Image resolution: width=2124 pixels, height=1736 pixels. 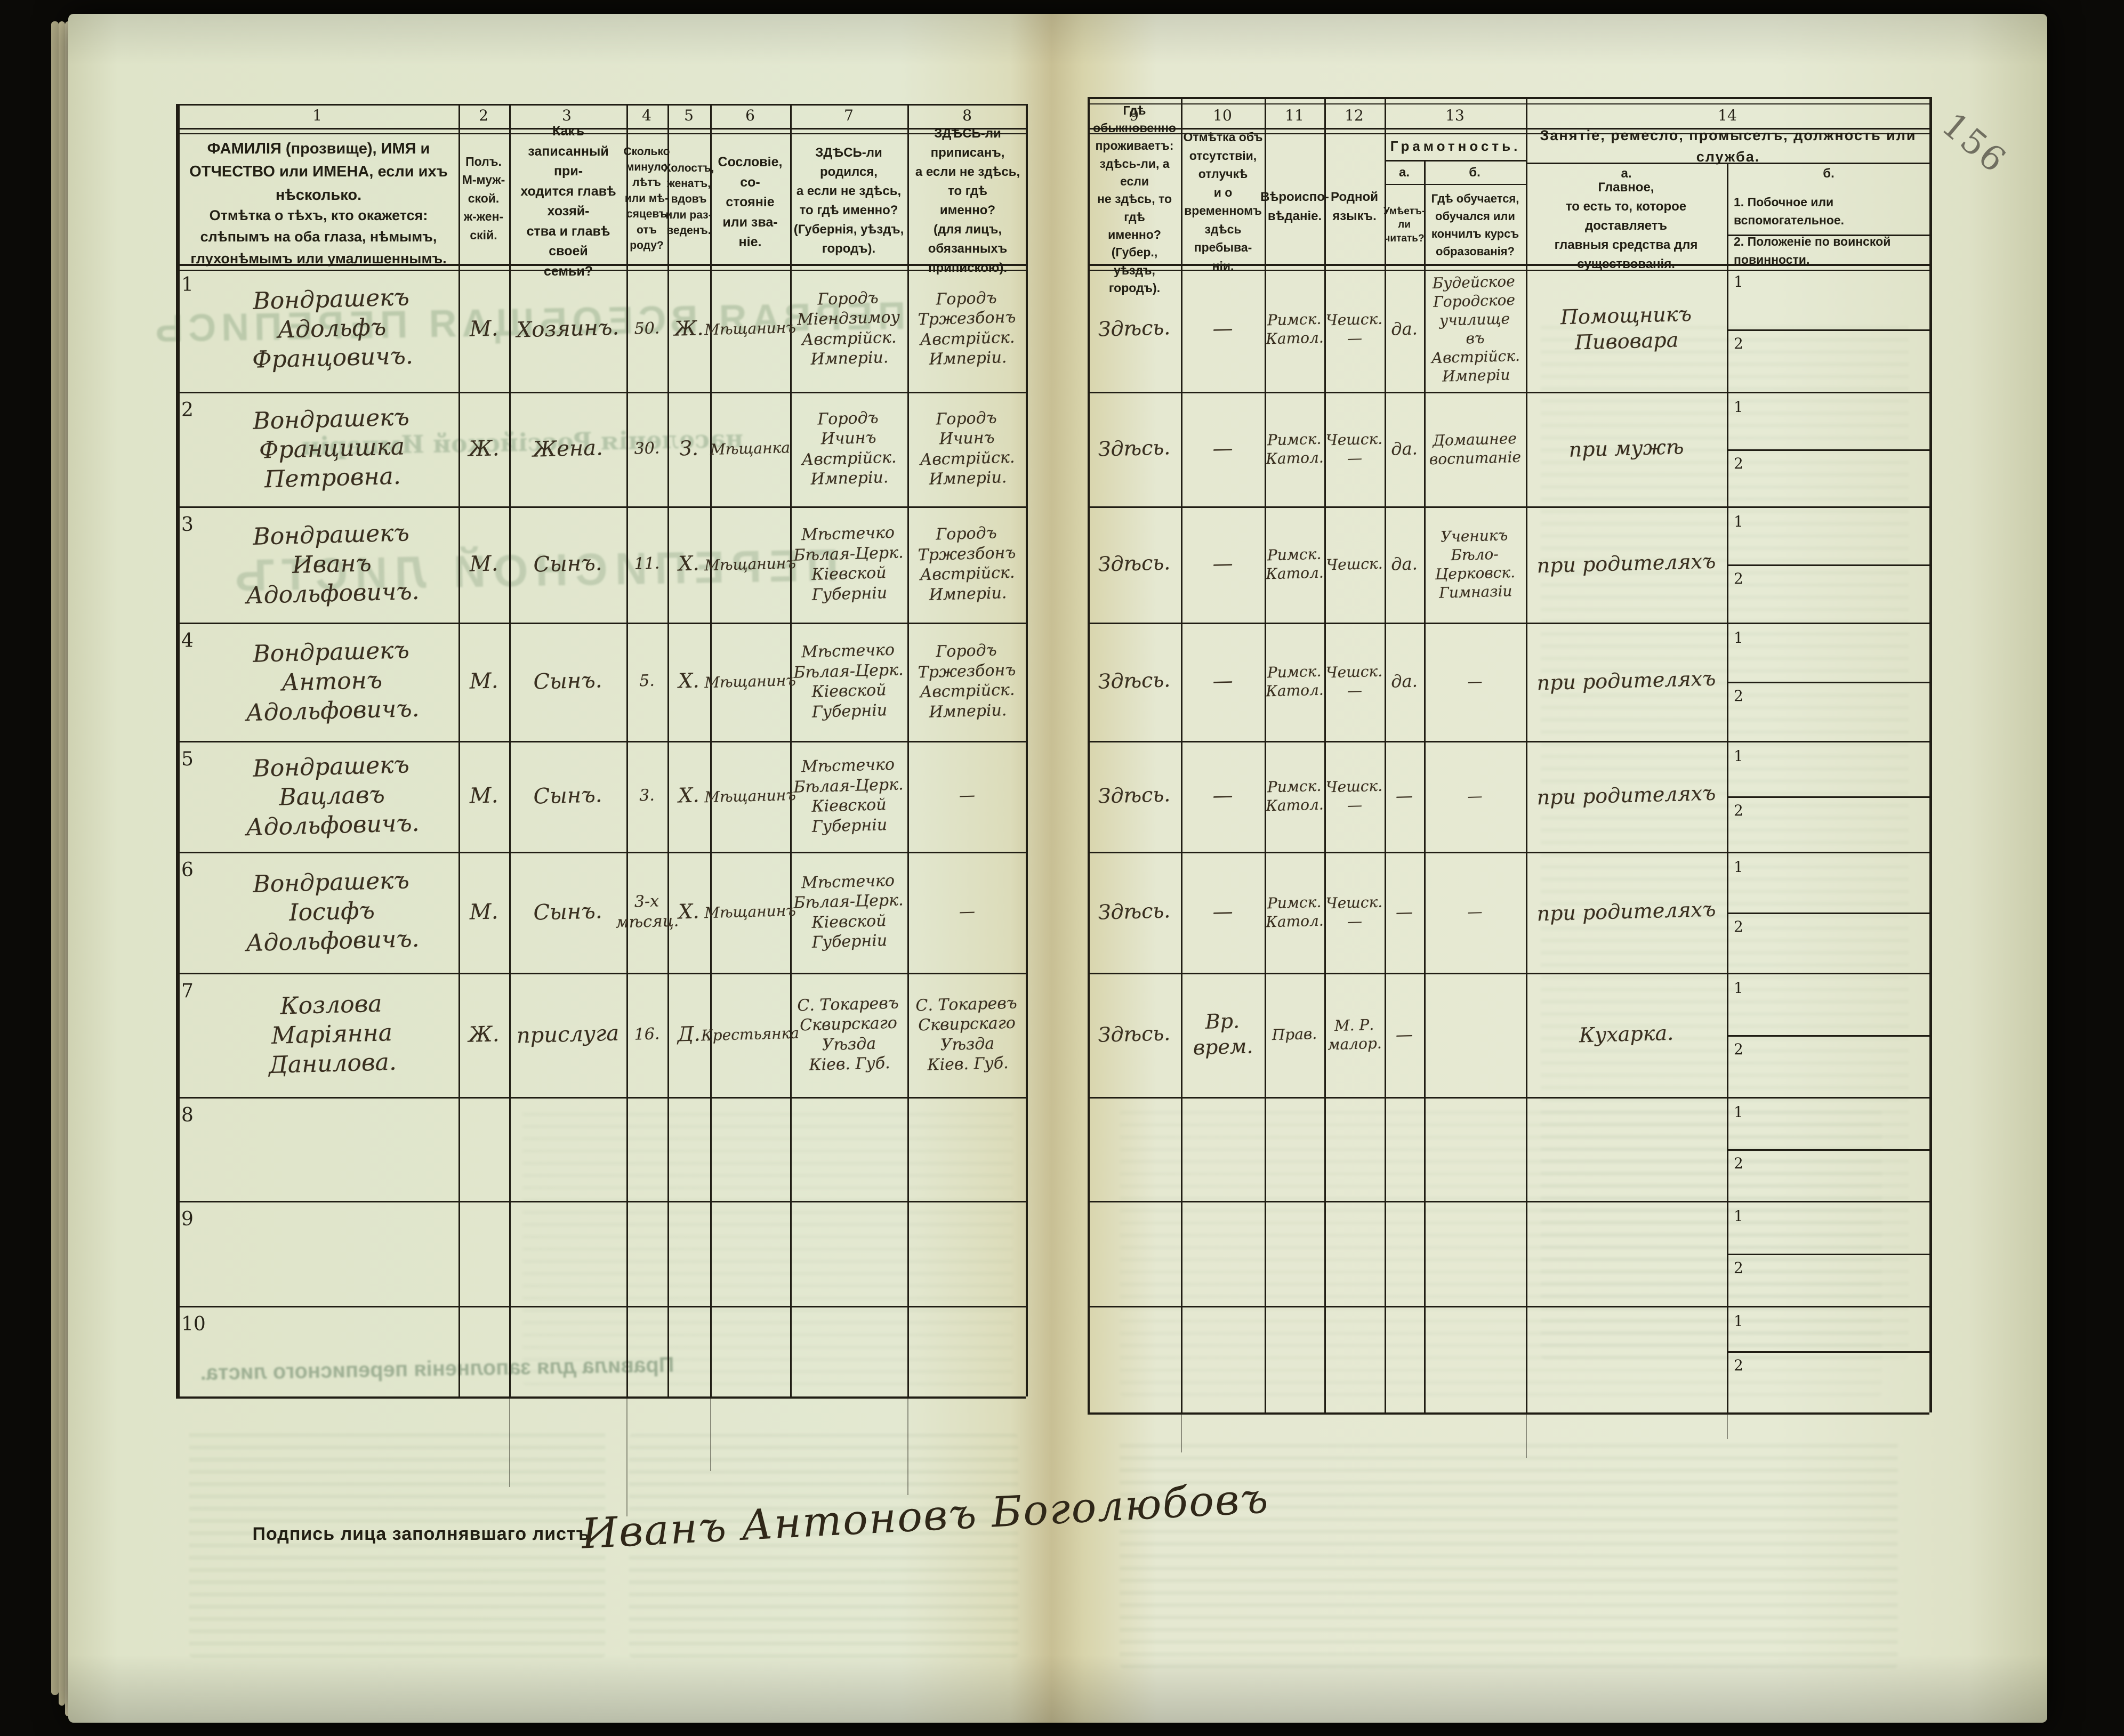 I want to click on row-number: 1, so click(x=187, y=285).